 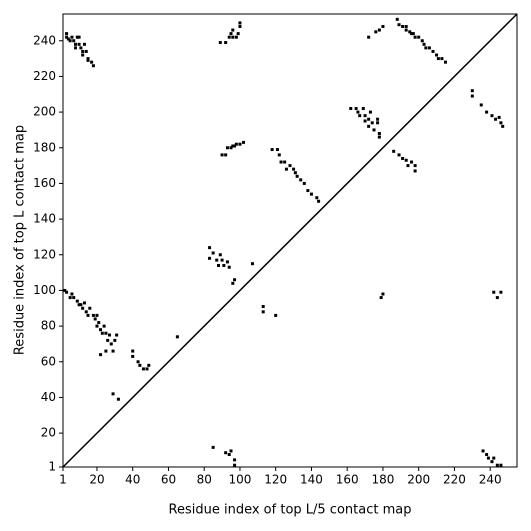 I want to click on y-tick-label: 20, so click(x=48, y=433).